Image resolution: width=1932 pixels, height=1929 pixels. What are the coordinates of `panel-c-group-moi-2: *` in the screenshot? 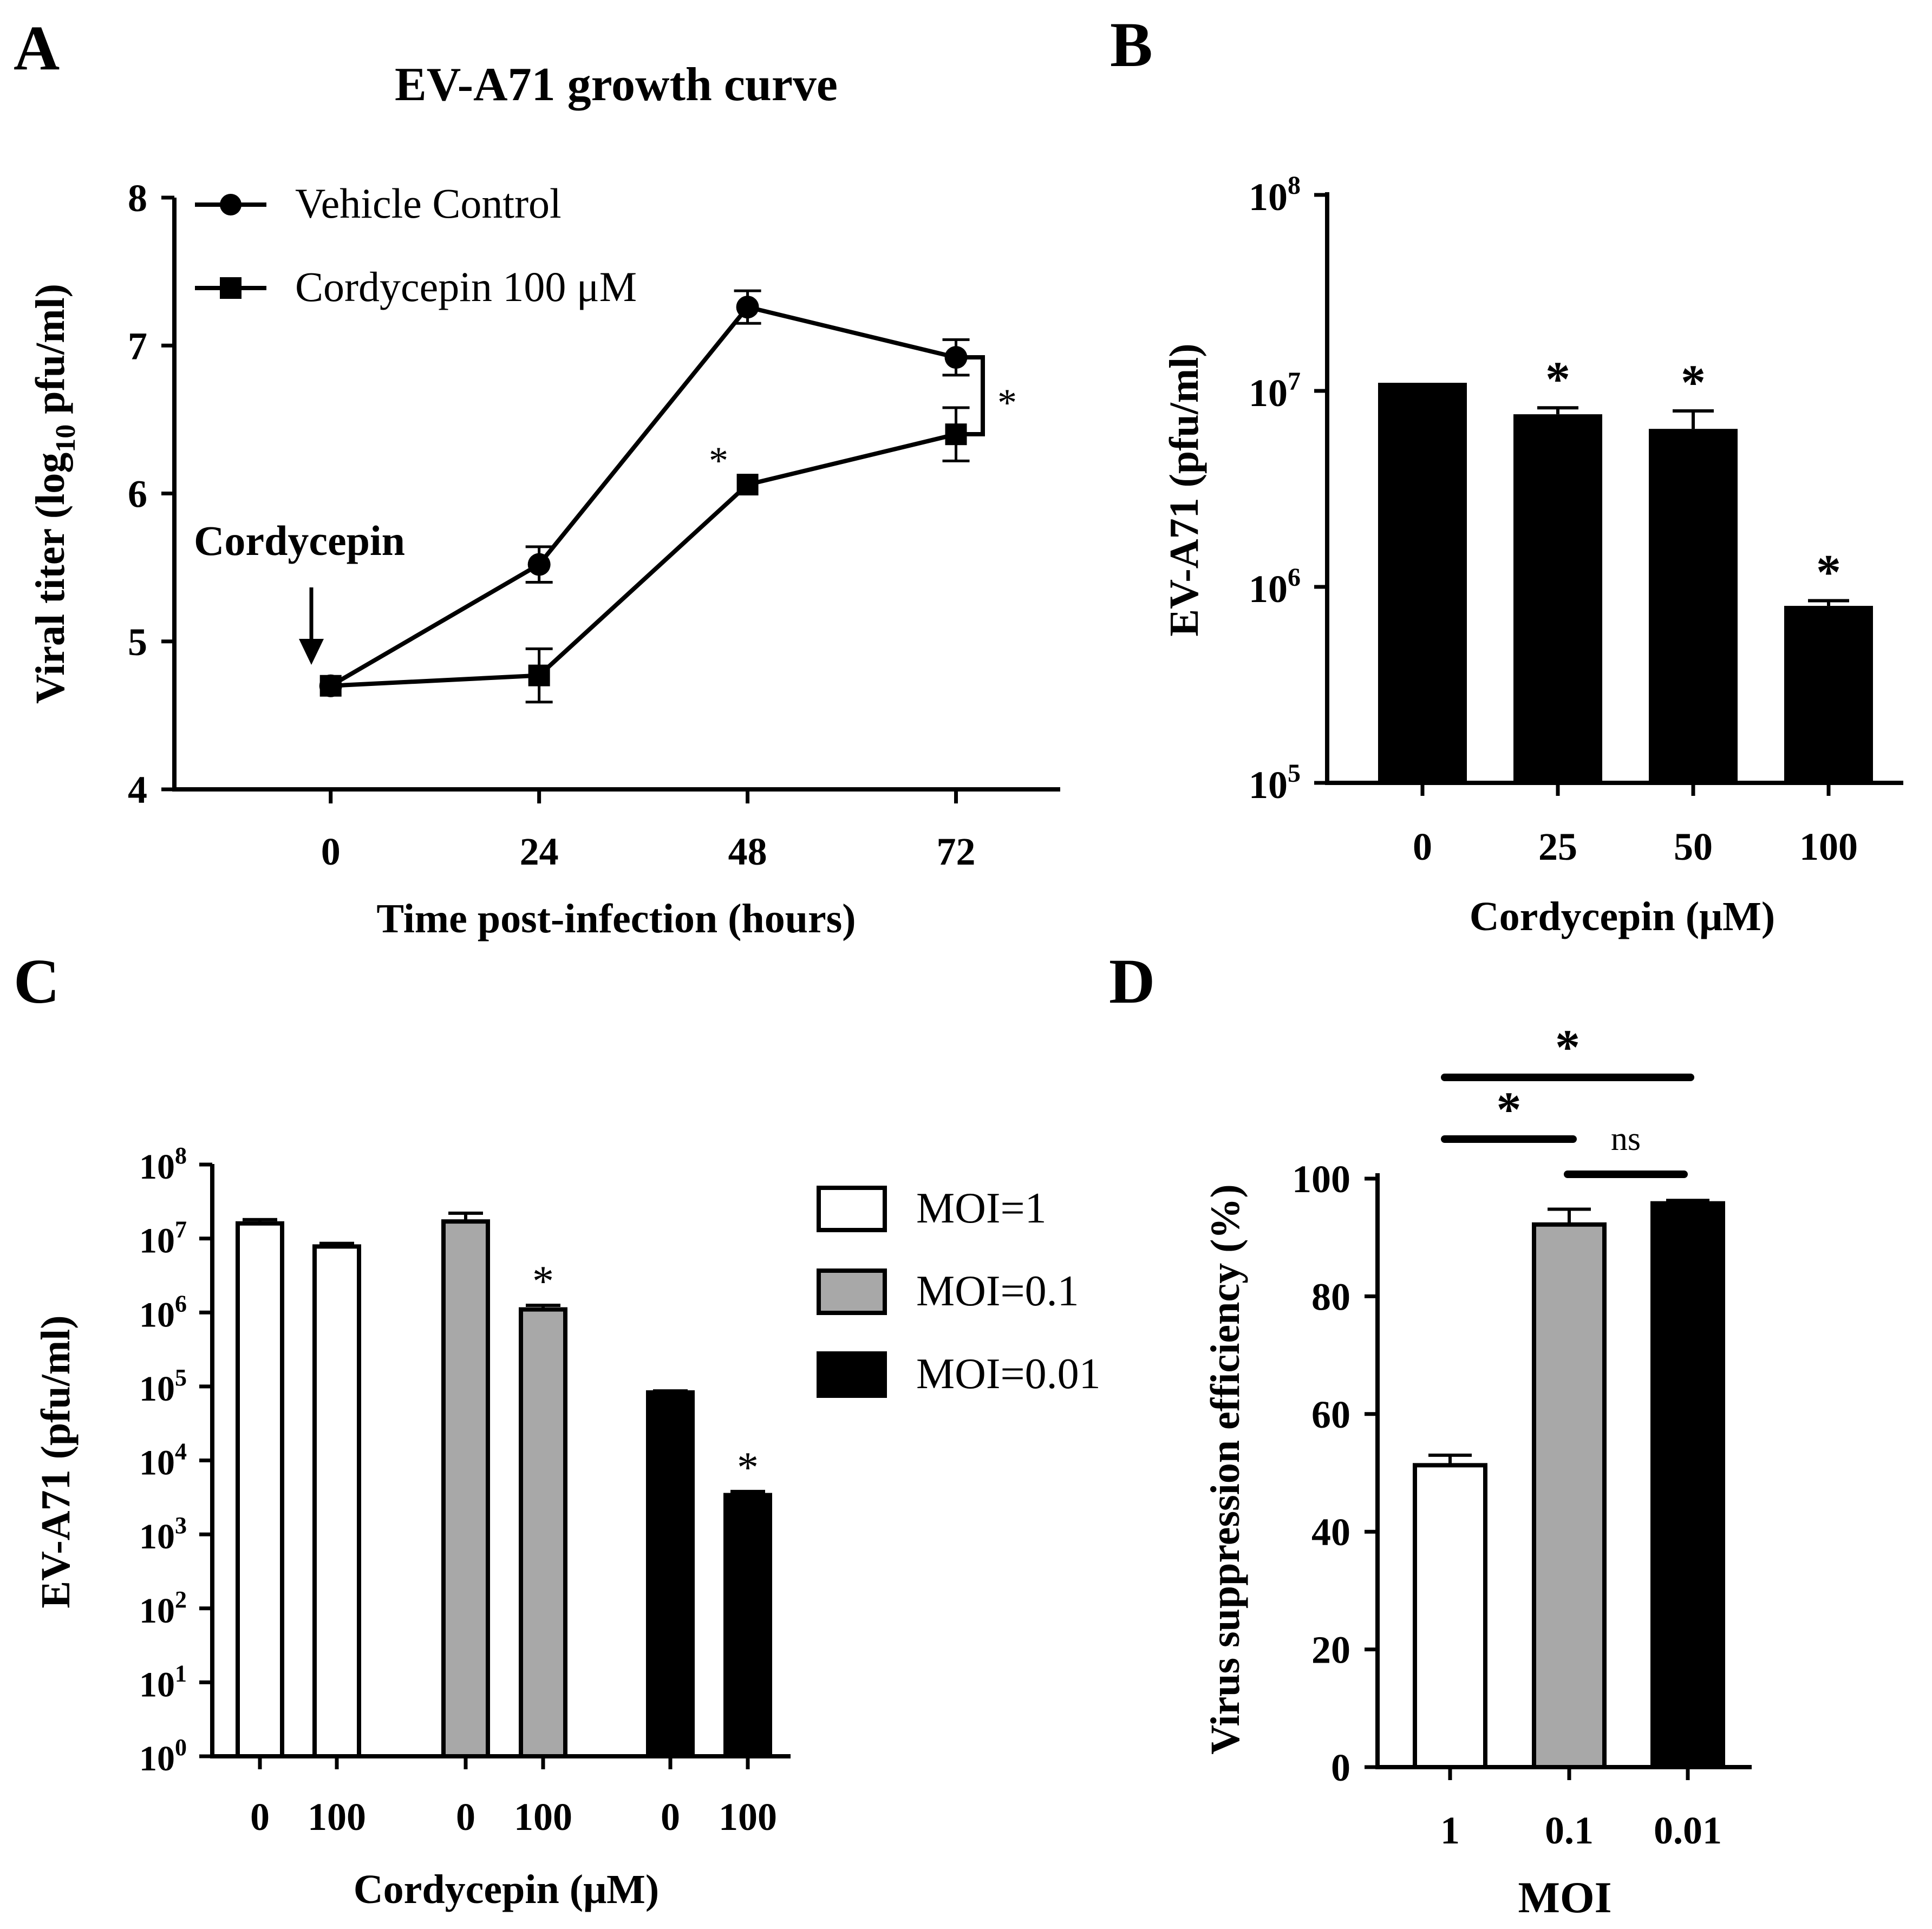 It's located at (504, 1484).